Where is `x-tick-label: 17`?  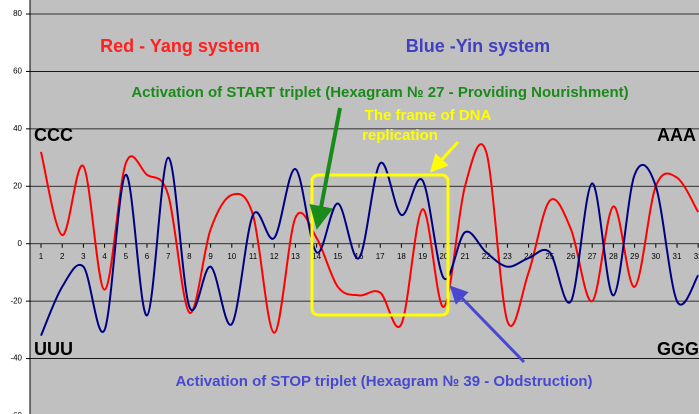 x-tick-label: 17 is located at coordinates (380, 256).